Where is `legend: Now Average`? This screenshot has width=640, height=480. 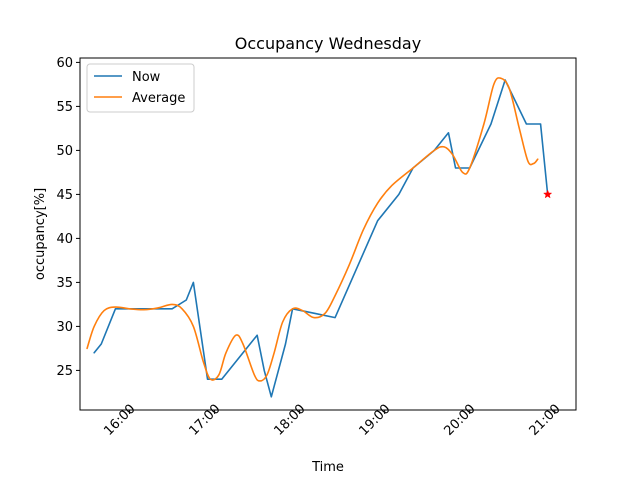 legend: Now Average is located at coordinates (140, 88).